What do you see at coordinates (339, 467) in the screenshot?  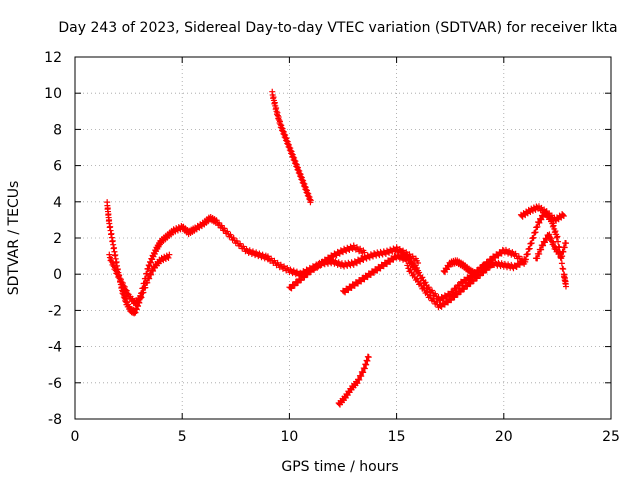 I see `x-axis-label: GPS time / hours` at bounding box center [339, 467].